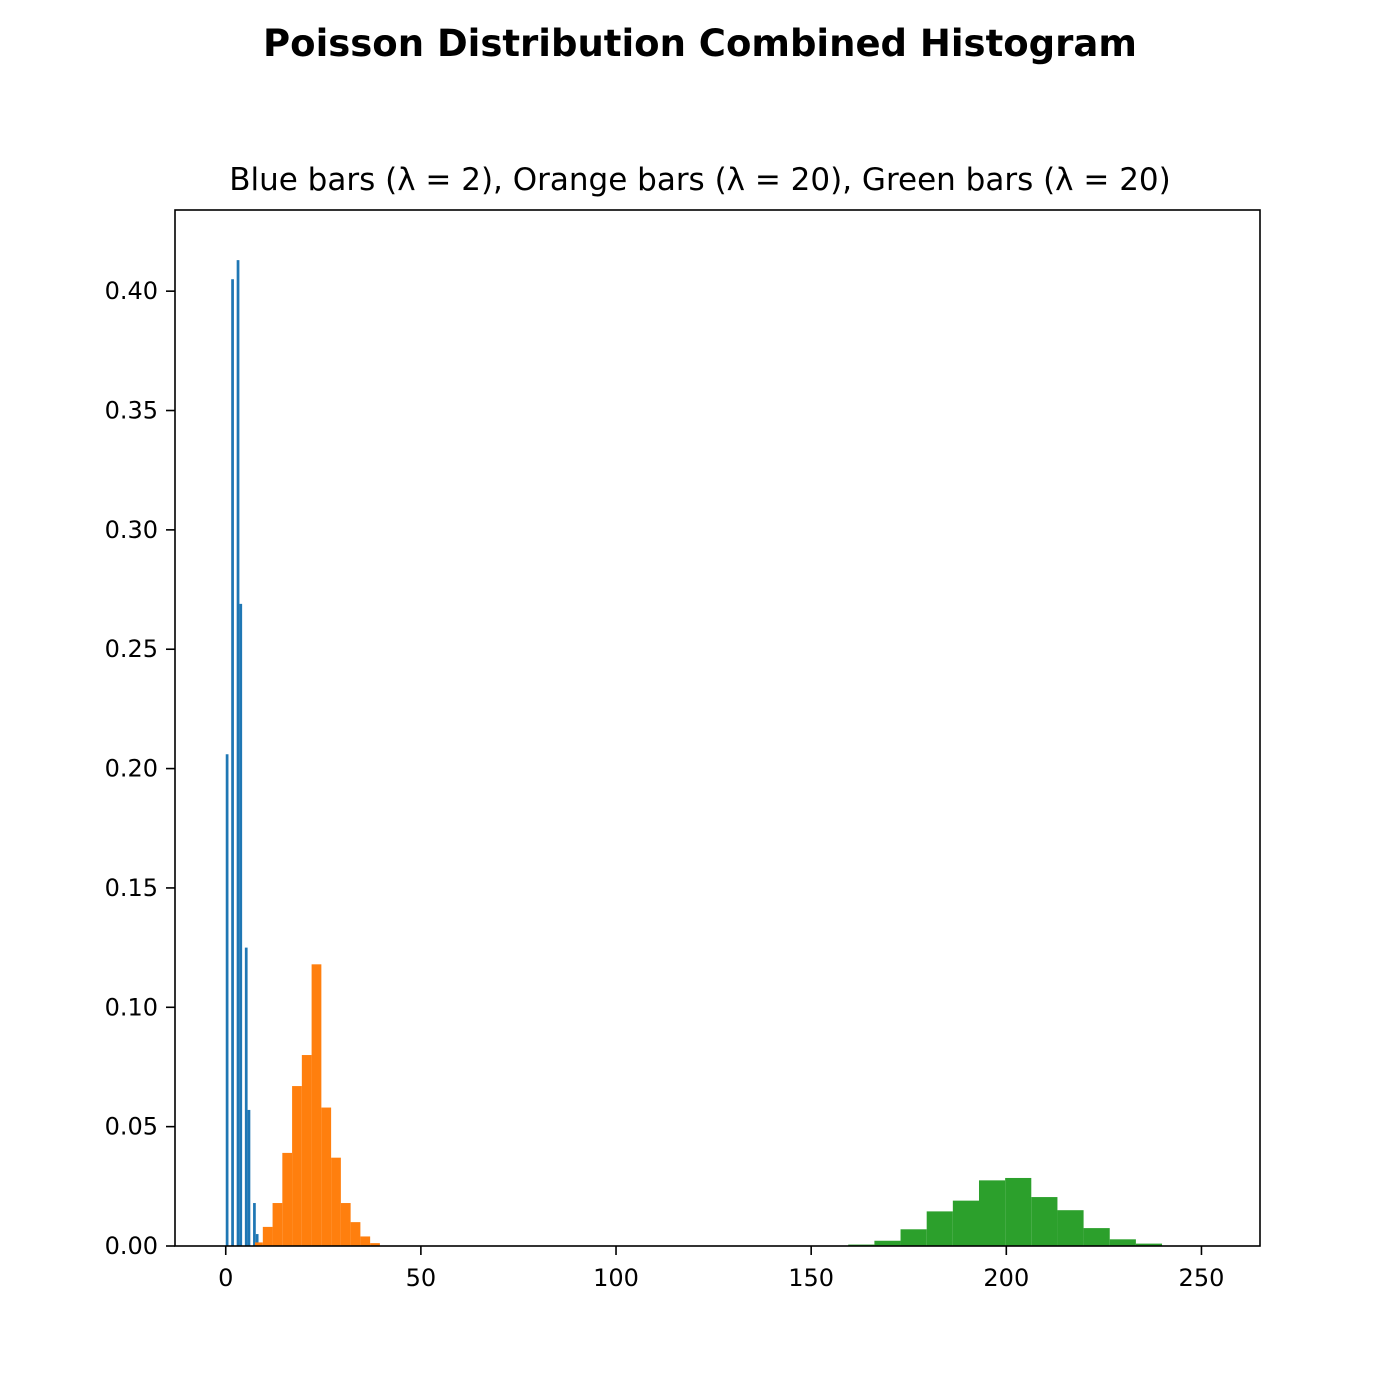 The image size is (1400, 1400). I want to click on y-tick-label-5: 0.25, so click(131, 649).